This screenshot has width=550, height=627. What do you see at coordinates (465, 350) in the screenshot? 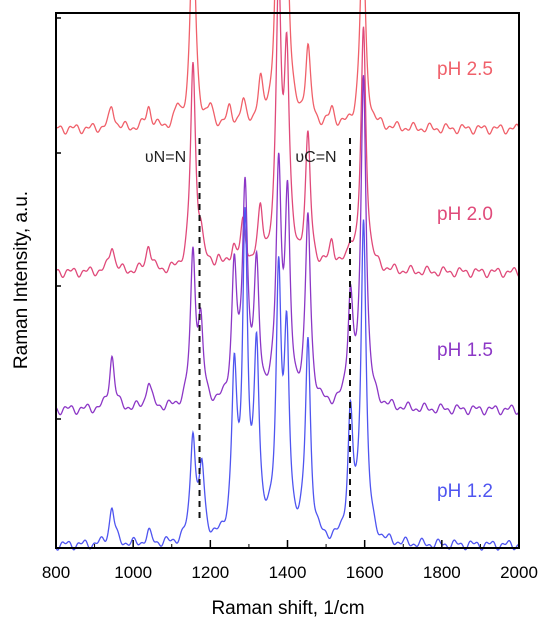
I see `series-label: pH 1.5` at bounding box center [465, 350].